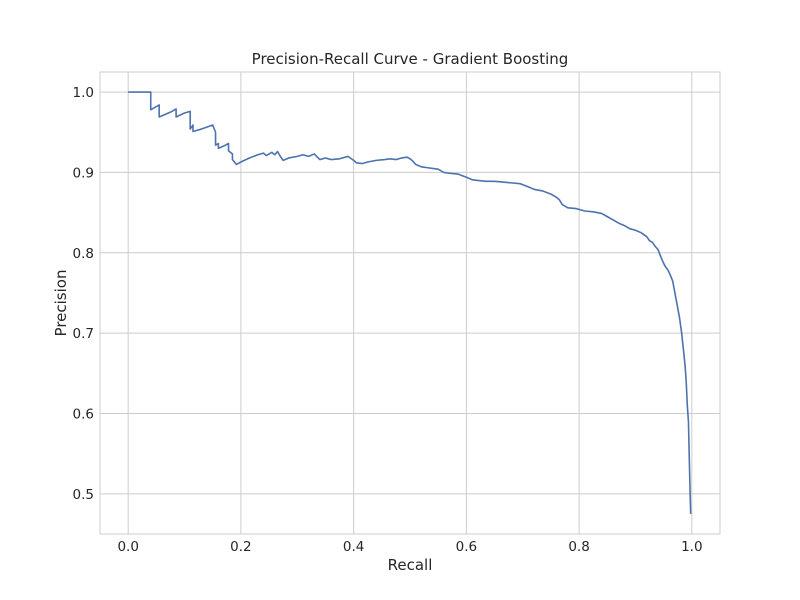 This screenshot has width=800, height=600. Describe the element at coordinates (410, 565) in the screenshot. I see `x-axis-label: Recall` at that location.